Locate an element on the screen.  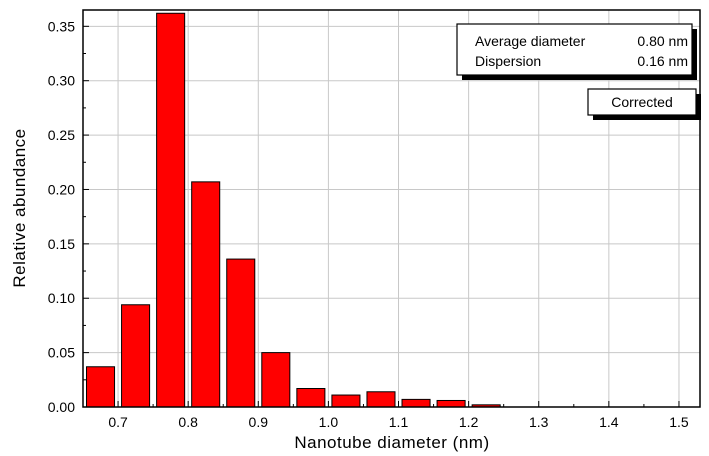
corrected-badge: Corrected is located at coordinates (644, 104).